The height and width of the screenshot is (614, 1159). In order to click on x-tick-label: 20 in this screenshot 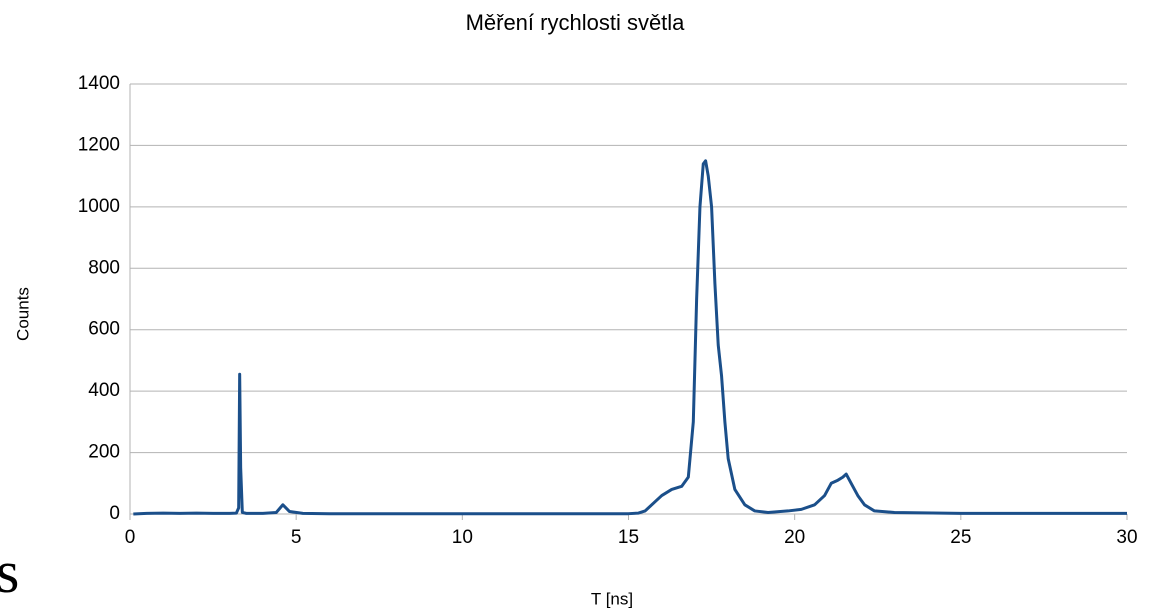, I will do `click(794, 537)`.